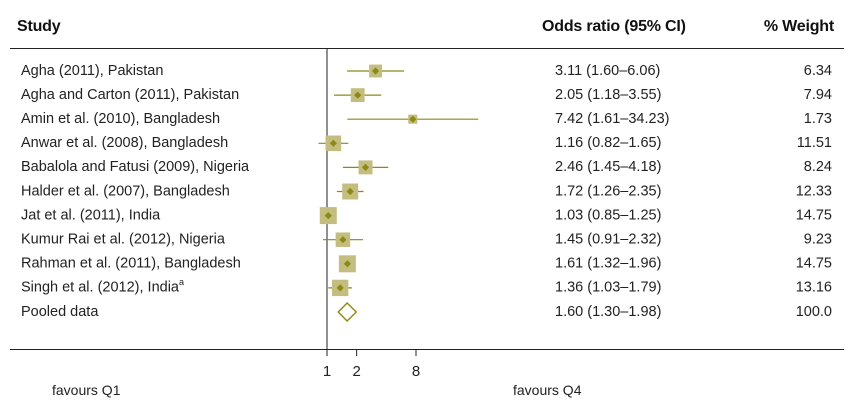 This screenshot has width=848, height=414. I want to click on axis-tick-label: 2, so click(356, 371).